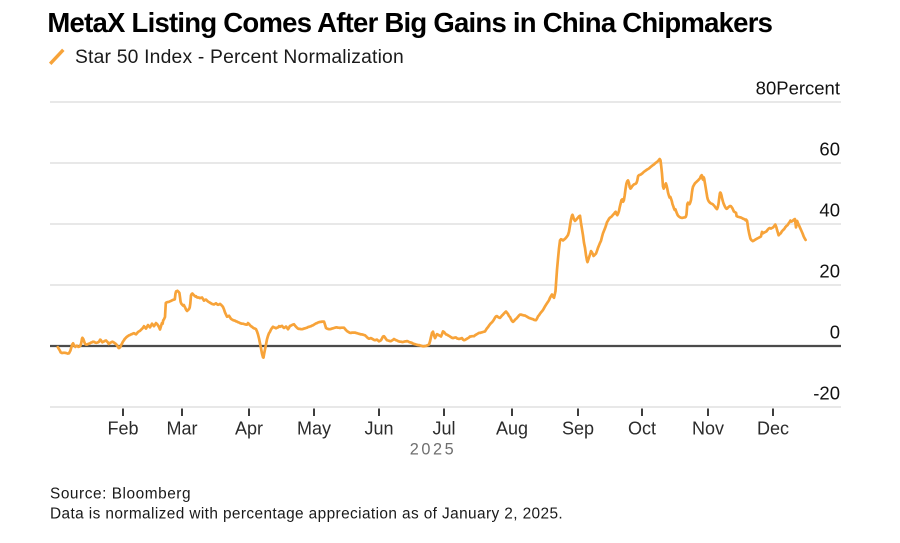 Image resolution: width=900 pixels, height=543 pixels. I want to click on svg-text: 0, so click(835, 332).